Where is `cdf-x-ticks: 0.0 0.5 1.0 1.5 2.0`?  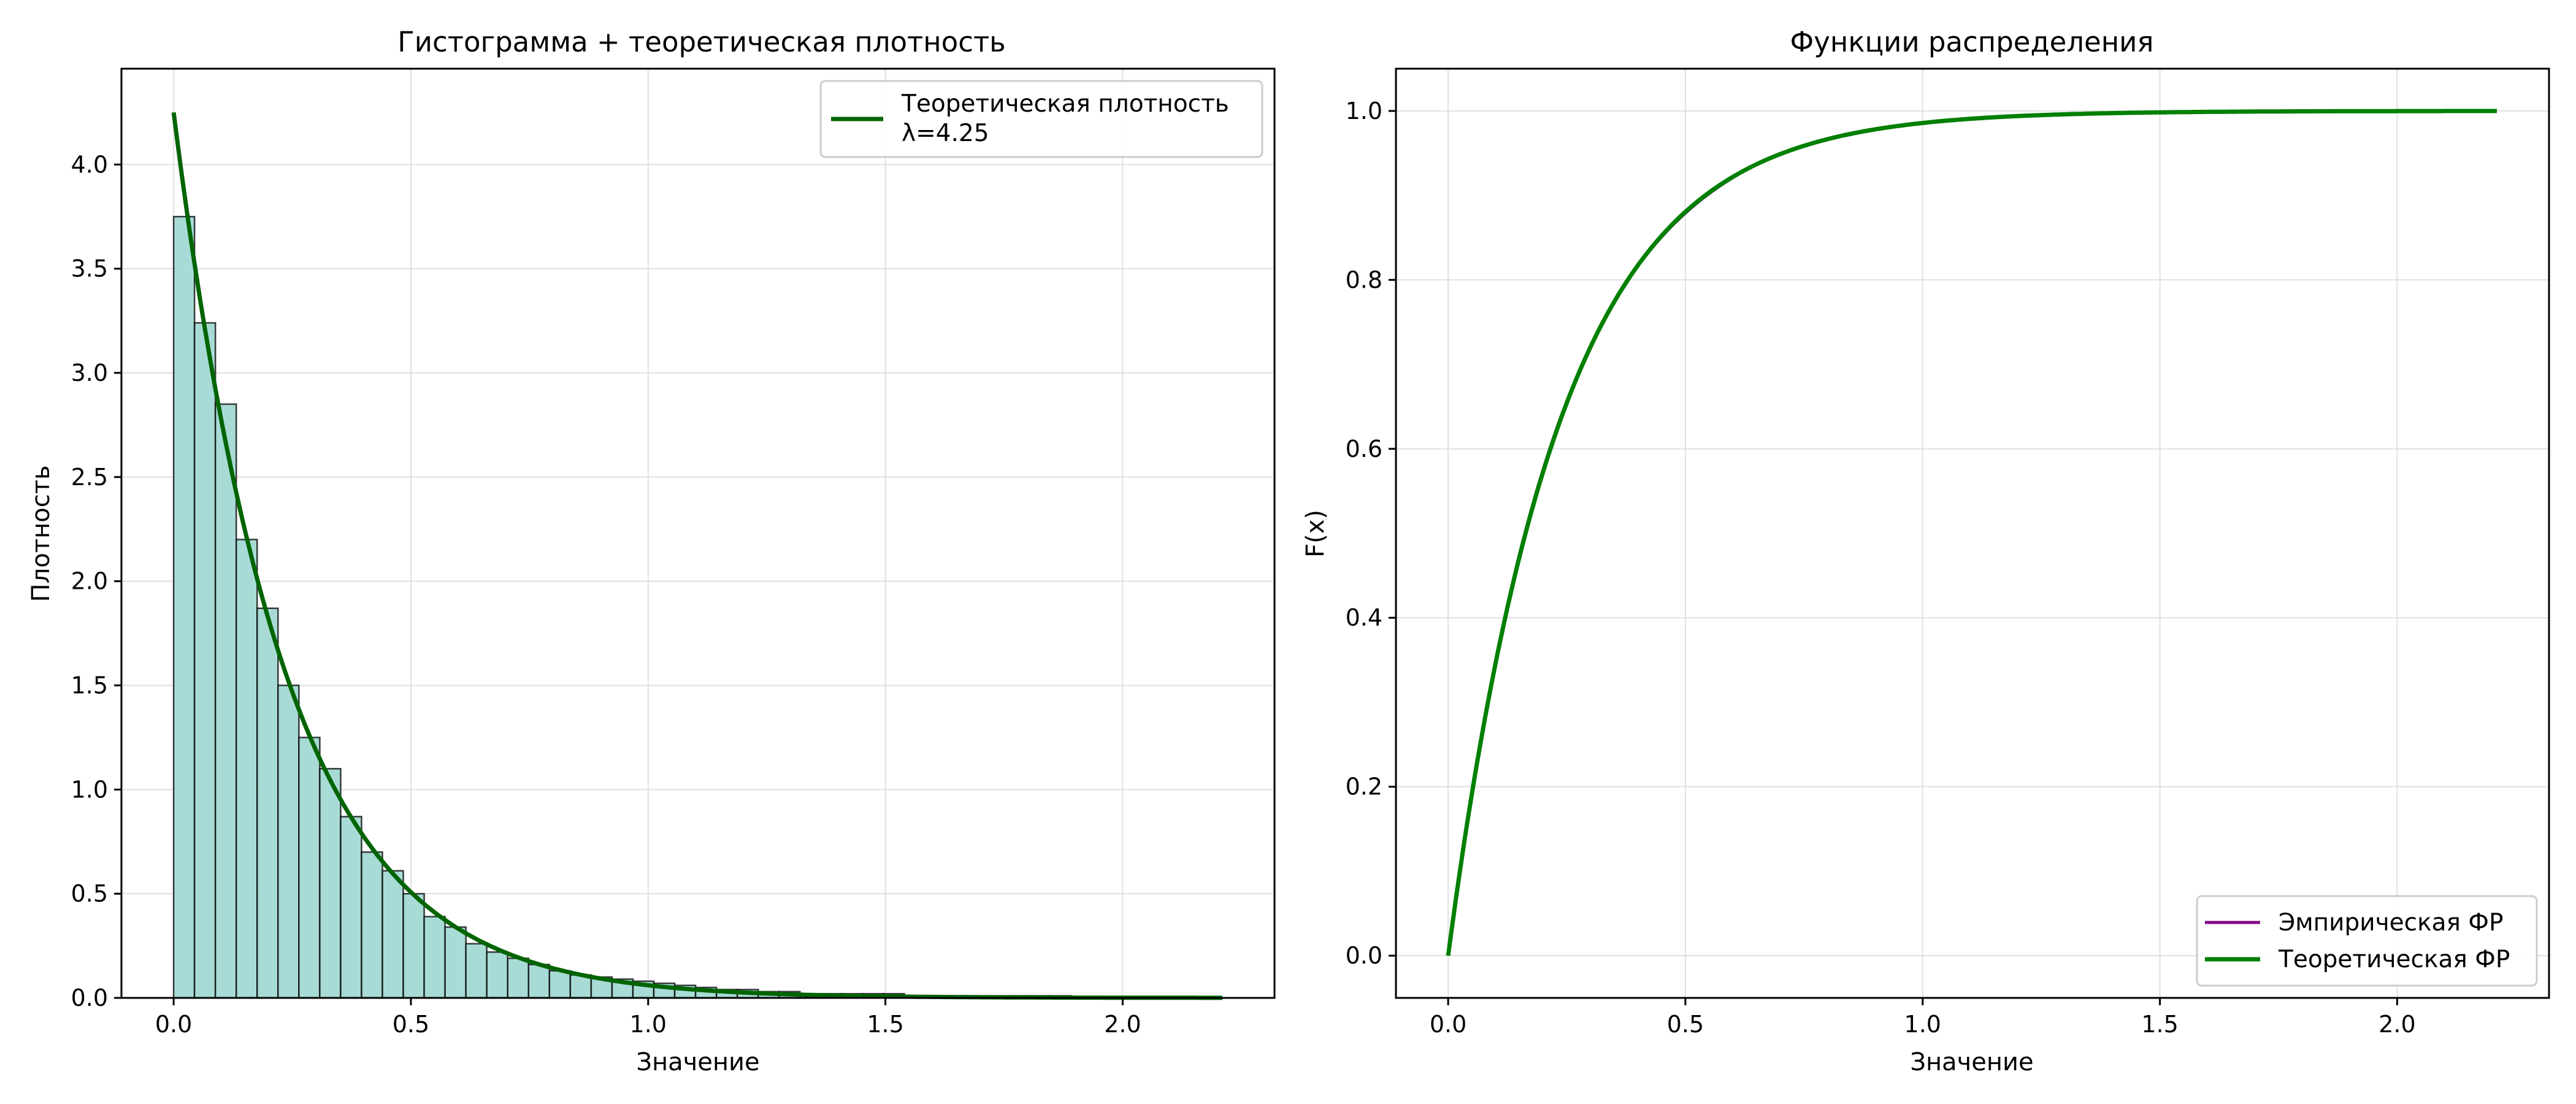
cdf-x-ticks: 0.0 0.5 1.0 1.5 2.0 is located at coordinates (1923, 1018).